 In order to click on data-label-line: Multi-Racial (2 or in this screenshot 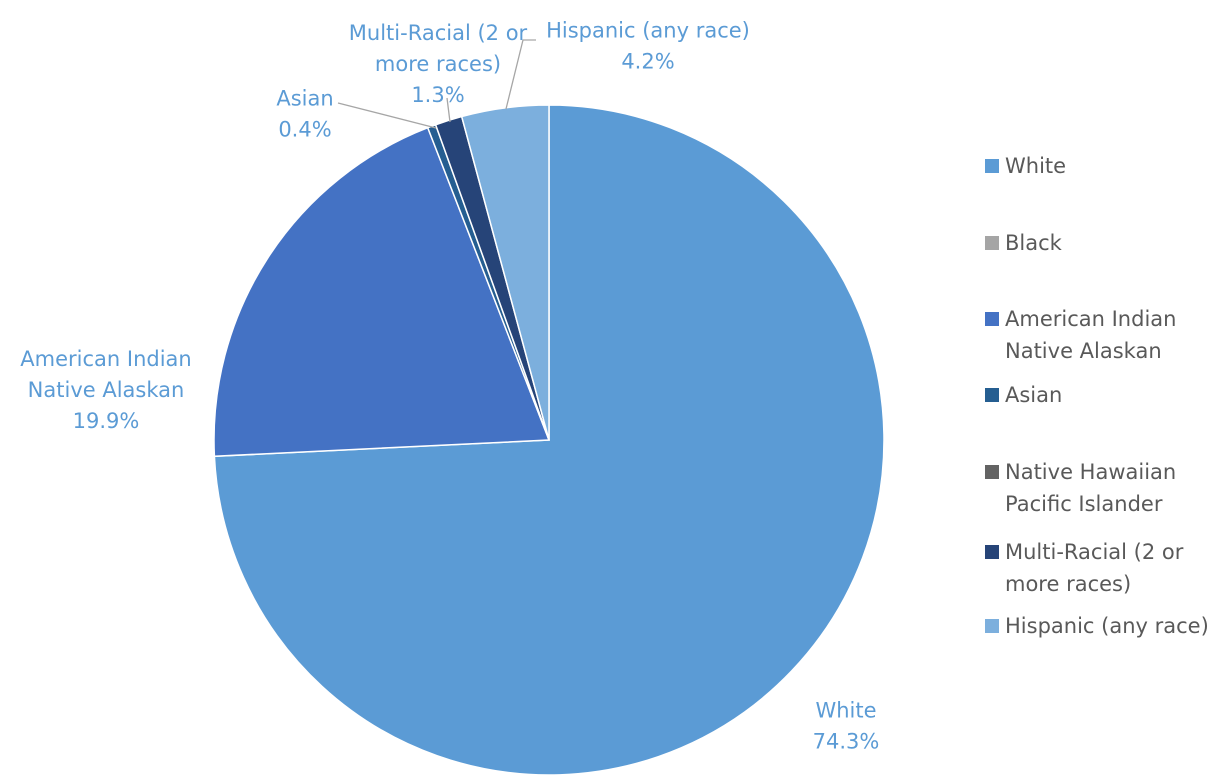, I will do `click(438, 33)`.